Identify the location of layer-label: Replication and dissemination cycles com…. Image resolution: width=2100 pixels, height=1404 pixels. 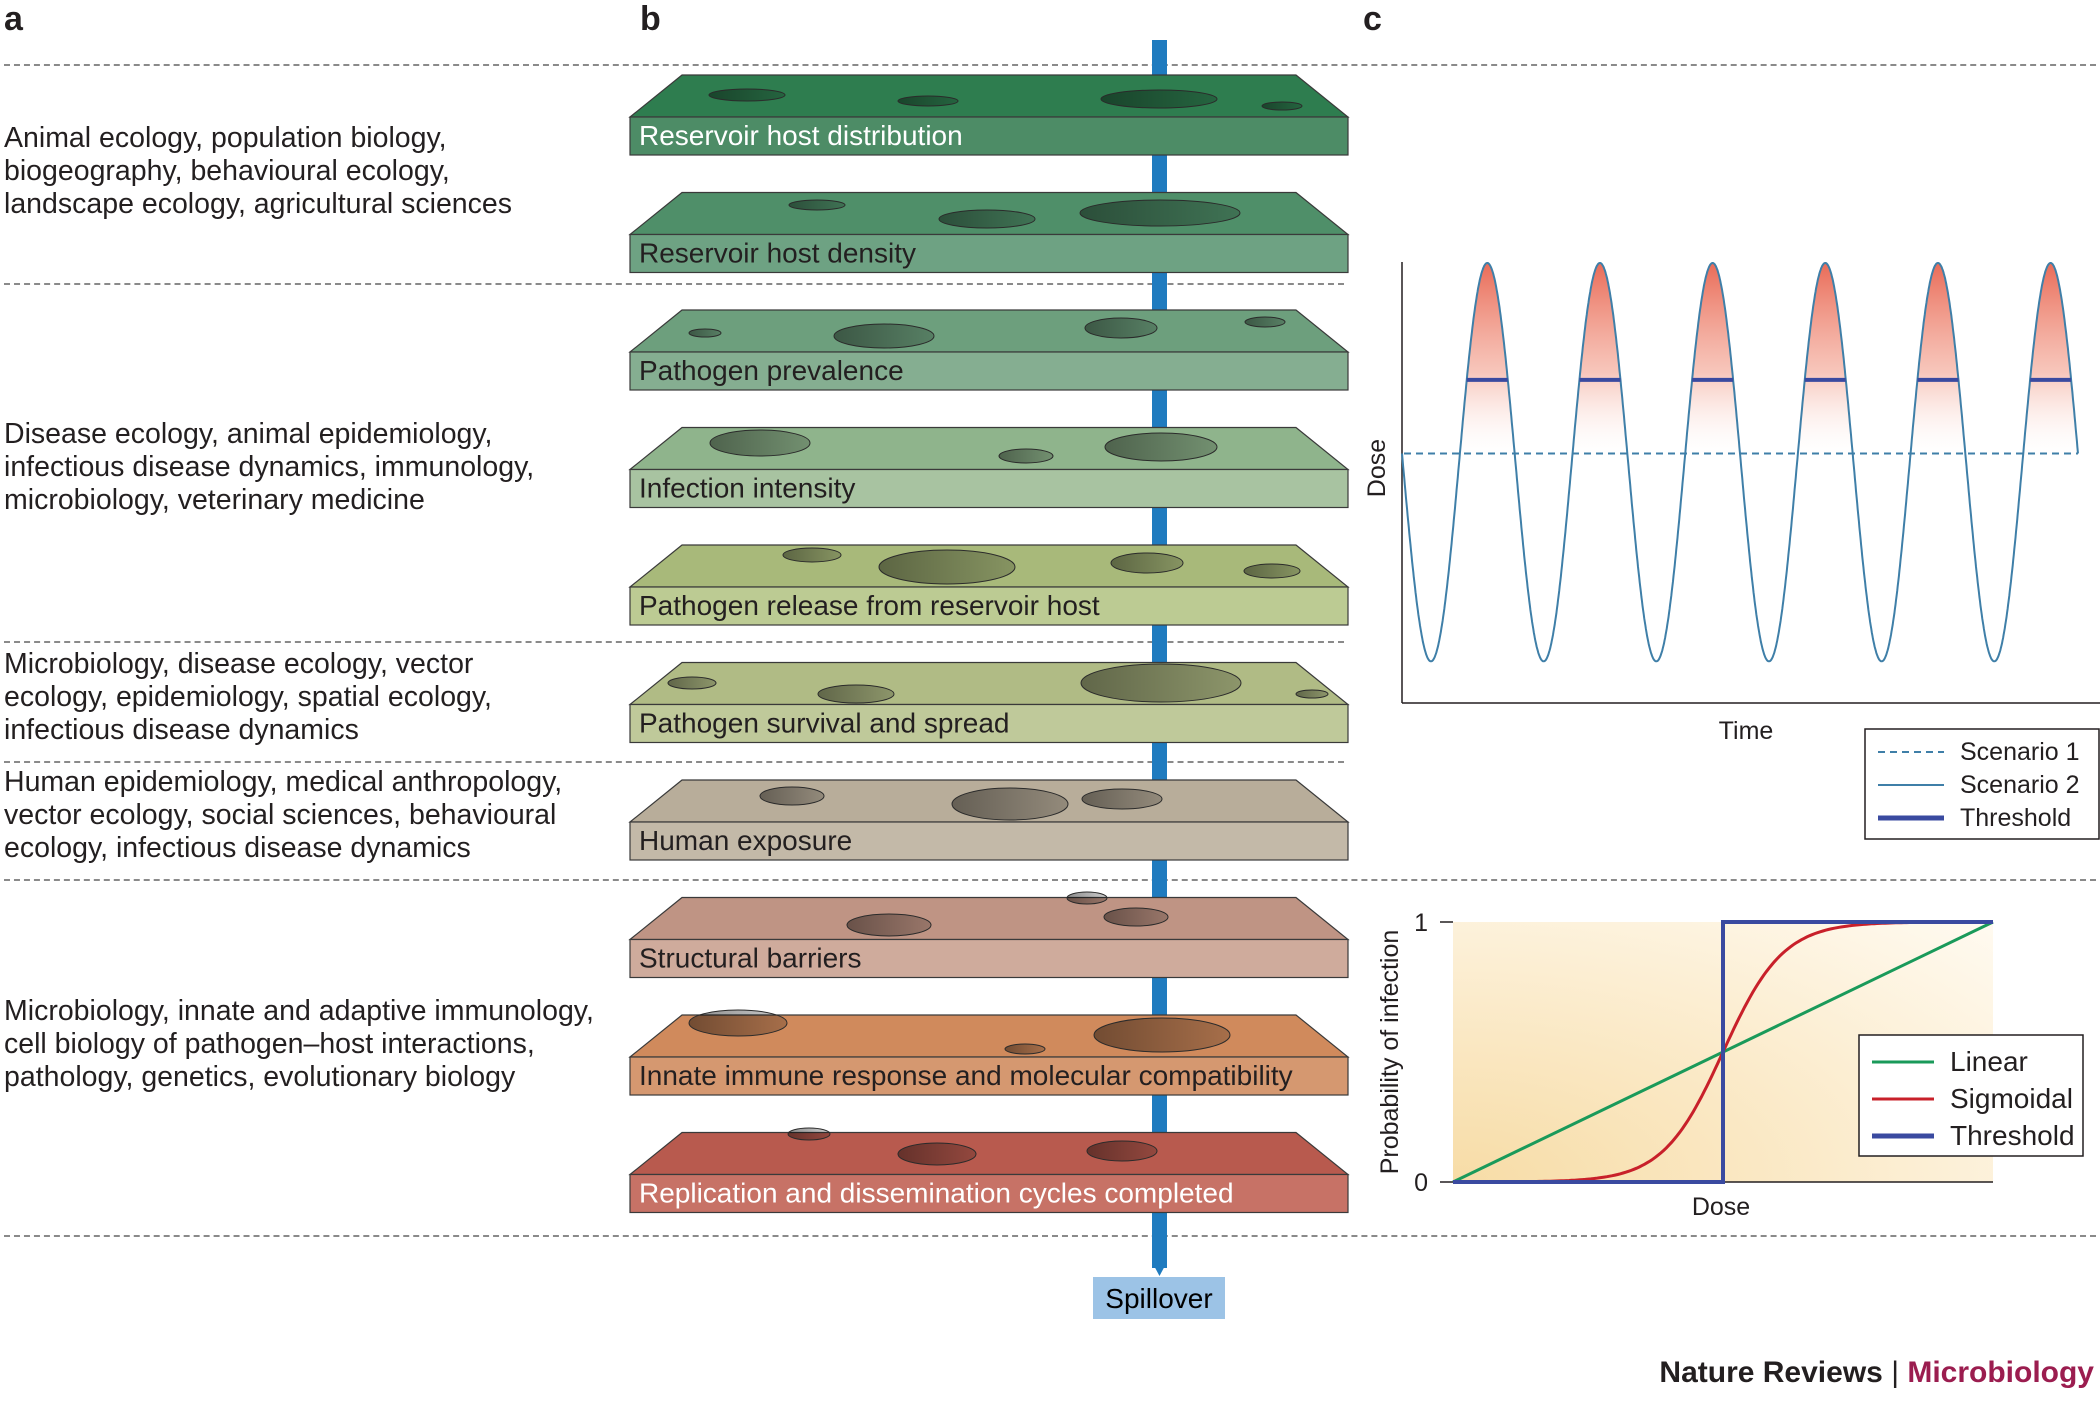
(936, 1193).